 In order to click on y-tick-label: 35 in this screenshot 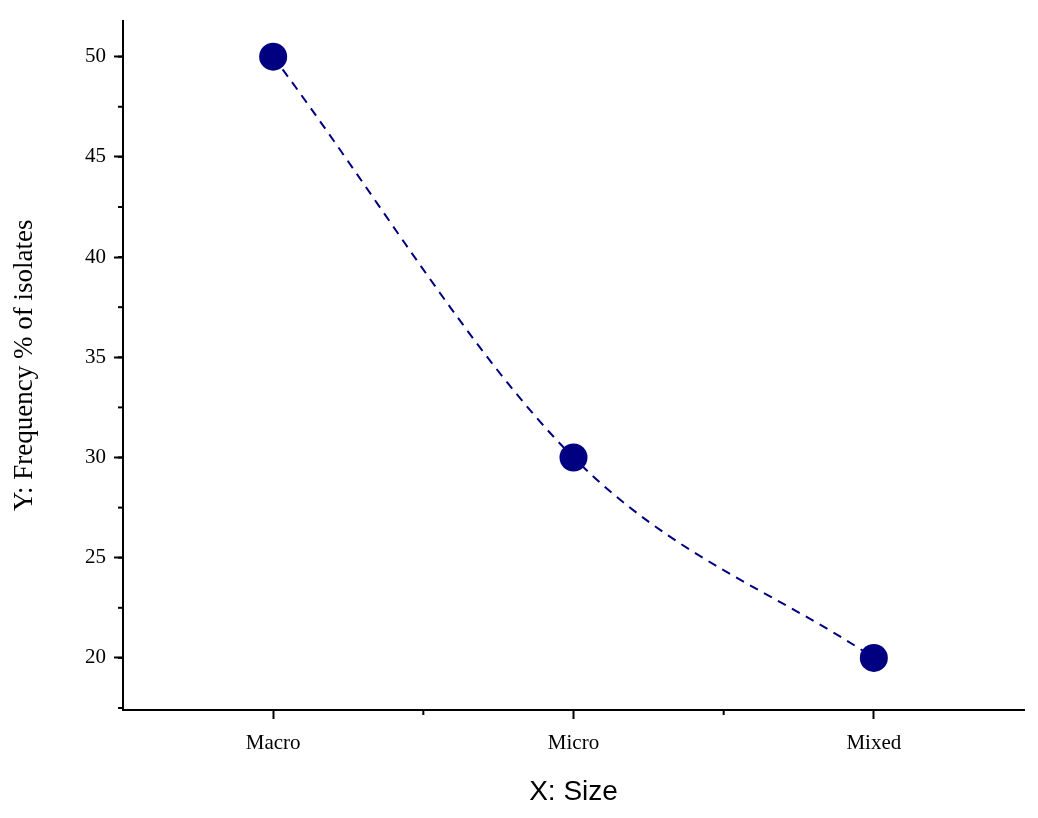, I will do `click(95, 355)`.